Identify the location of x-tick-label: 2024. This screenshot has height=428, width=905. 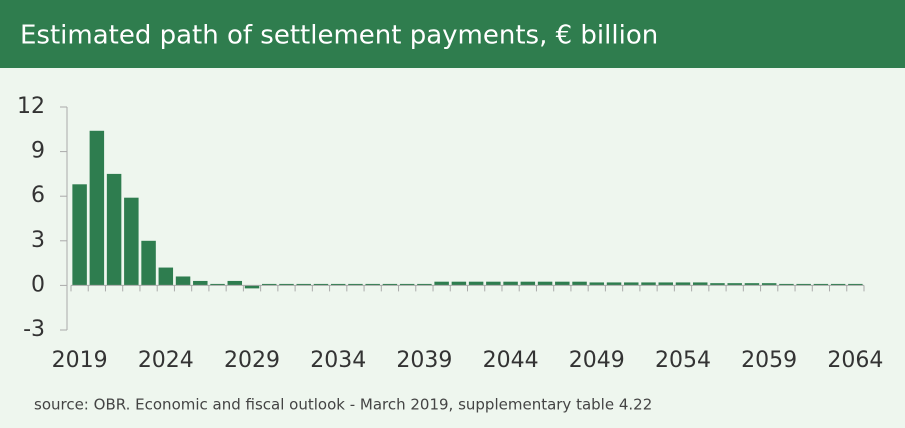
(166, 360).